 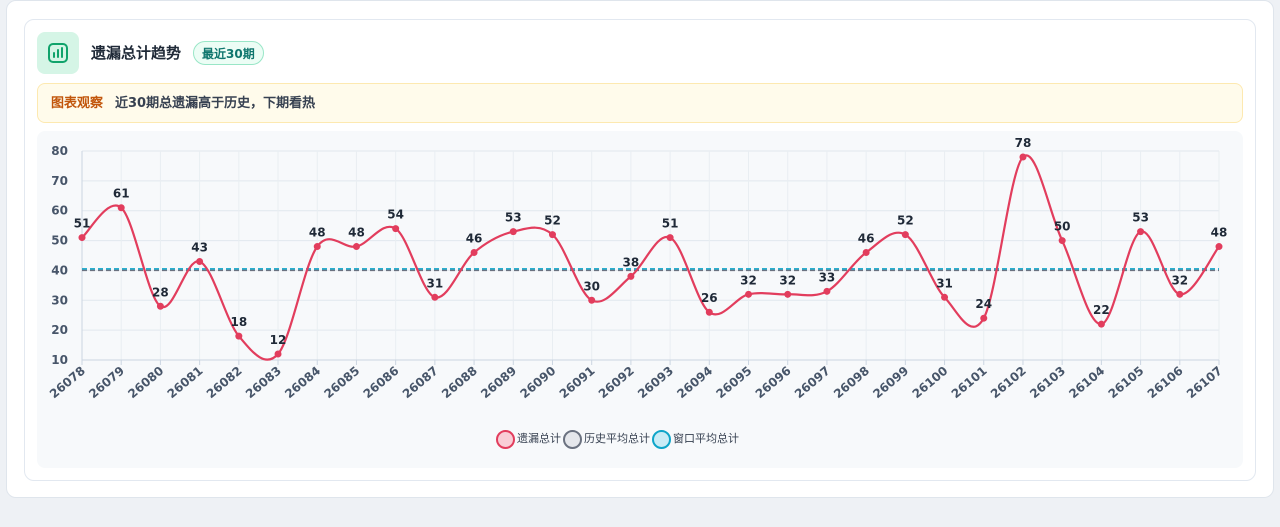 What do you see at coordinates (1062, 227) in the screenshot?
I see `data-label: 50` at bounding box center [1062, 227].